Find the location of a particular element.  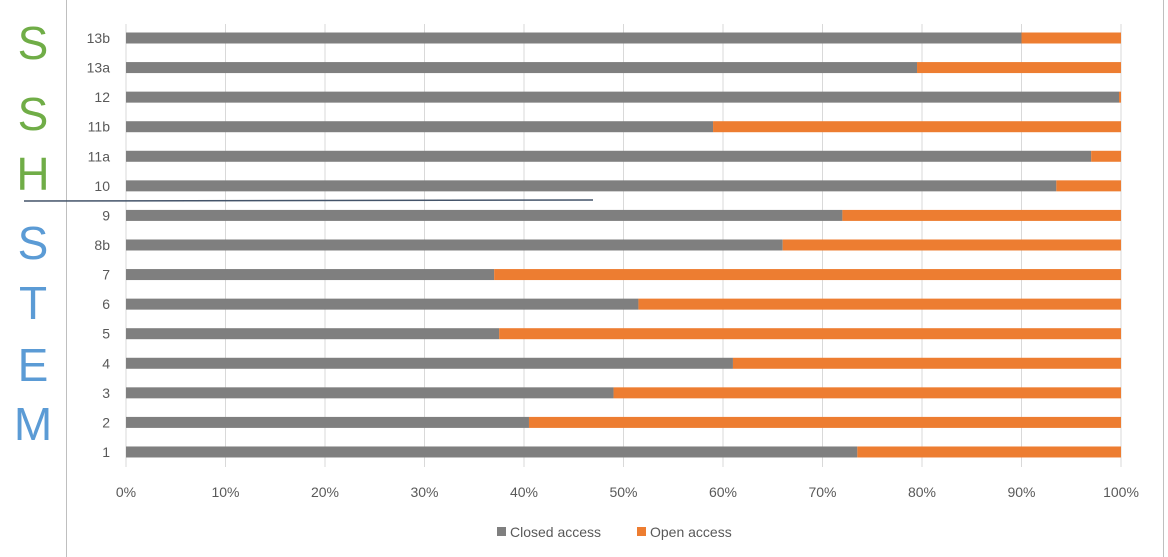

stem-letter: E is located at coordinates (33, 365).